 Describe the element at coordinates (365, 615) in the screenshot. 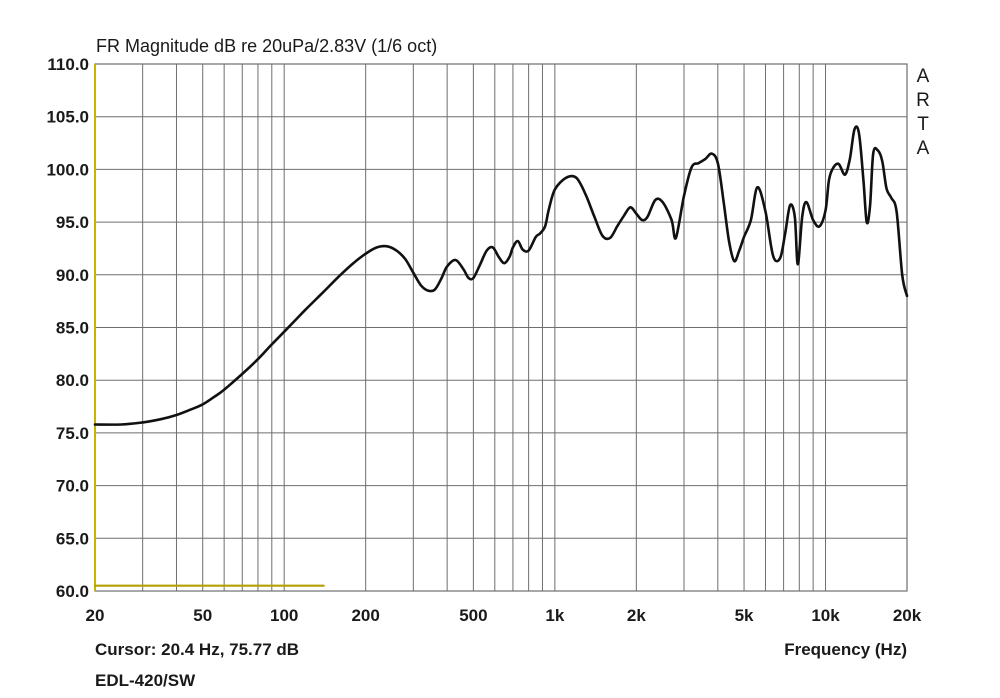

I see `x-tick-label: 200` at that location.